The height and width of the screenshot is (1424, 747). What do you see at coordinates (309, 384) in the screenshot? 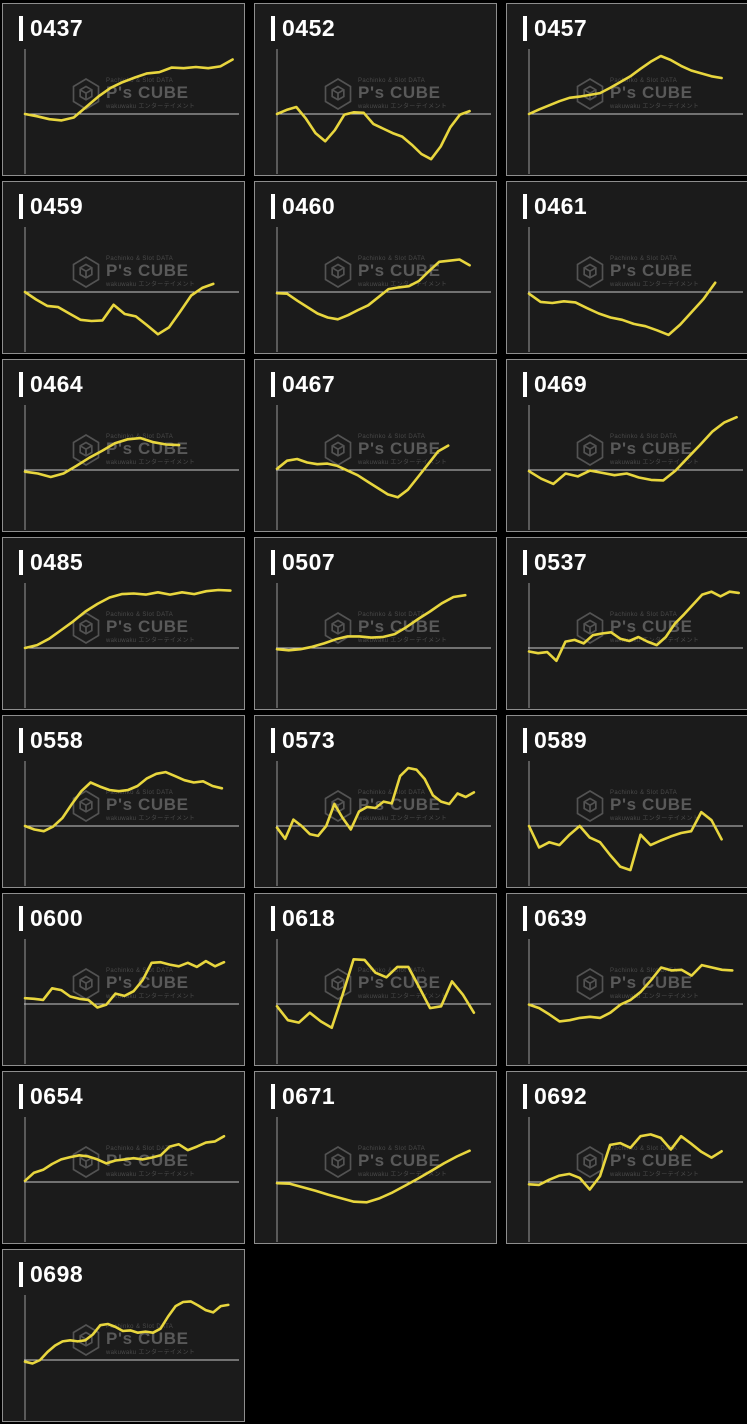
I see `machine-number: 0467` at bounding box center [309, 384].